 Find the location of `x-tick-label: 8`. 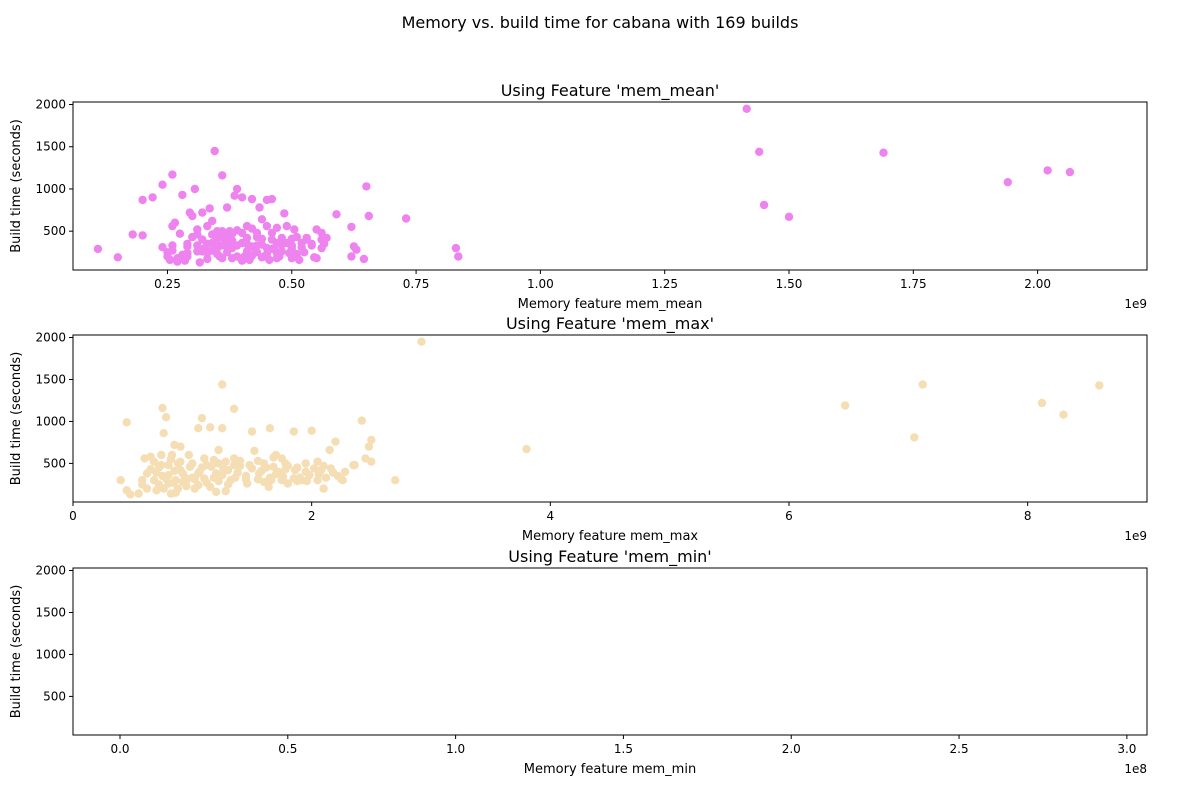

x-tick-label: 8 is located at coordinates (1028, 516).